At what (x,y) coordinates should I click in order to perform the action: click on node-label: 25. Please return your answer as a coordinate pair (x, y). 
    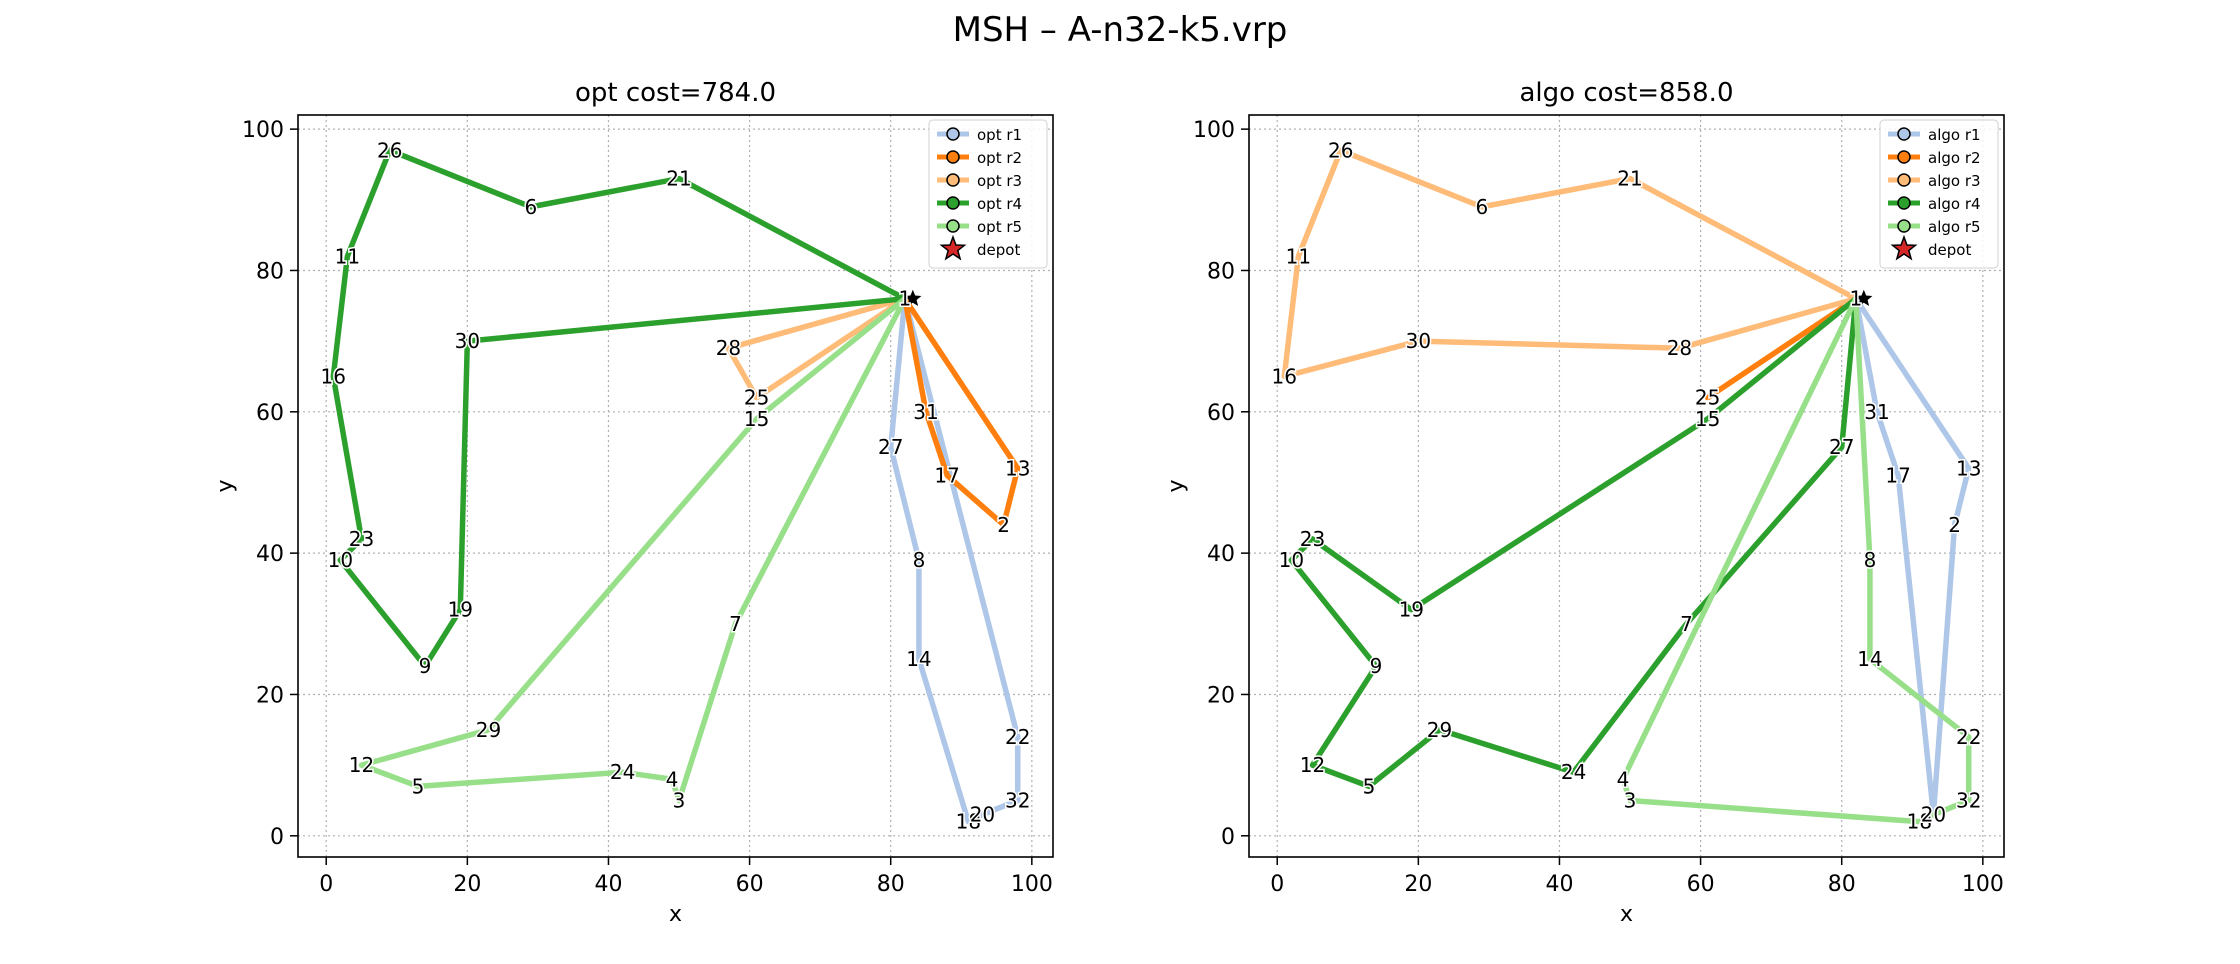
    Looking at the image, I should click on (1707, 398).